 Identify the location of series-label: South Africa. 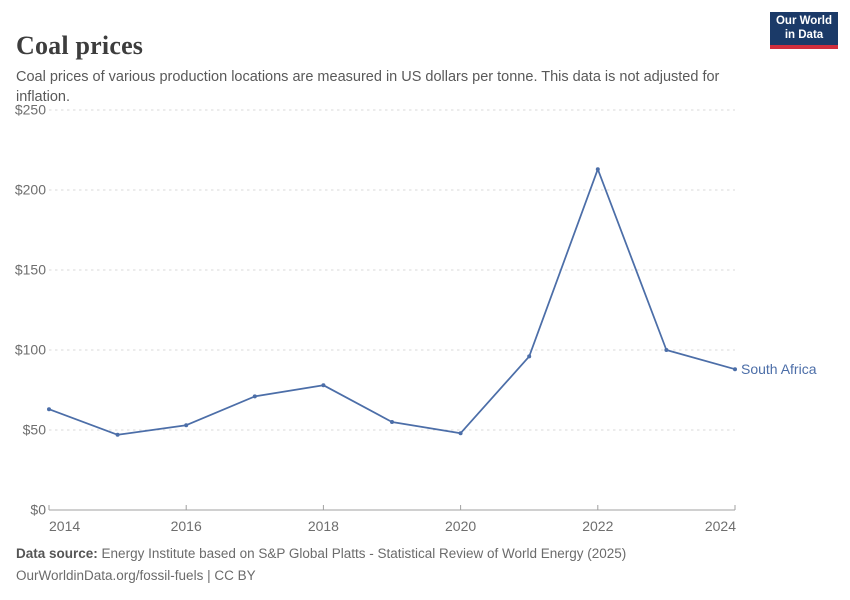
(779, 369).